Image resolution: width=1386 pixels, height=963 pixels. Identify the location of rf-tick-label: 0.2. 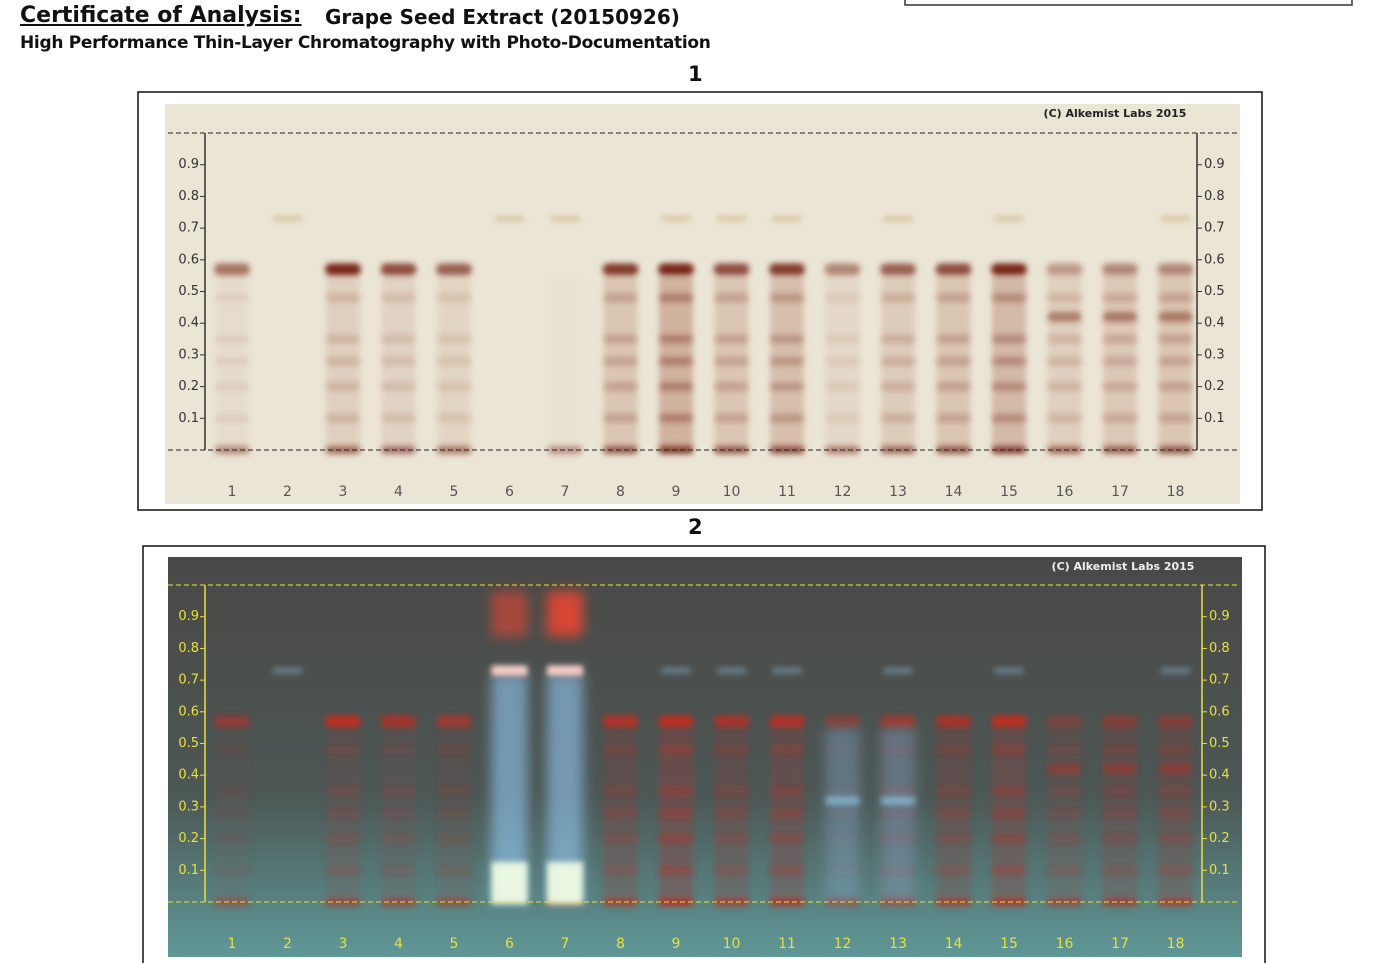
(188, 386).